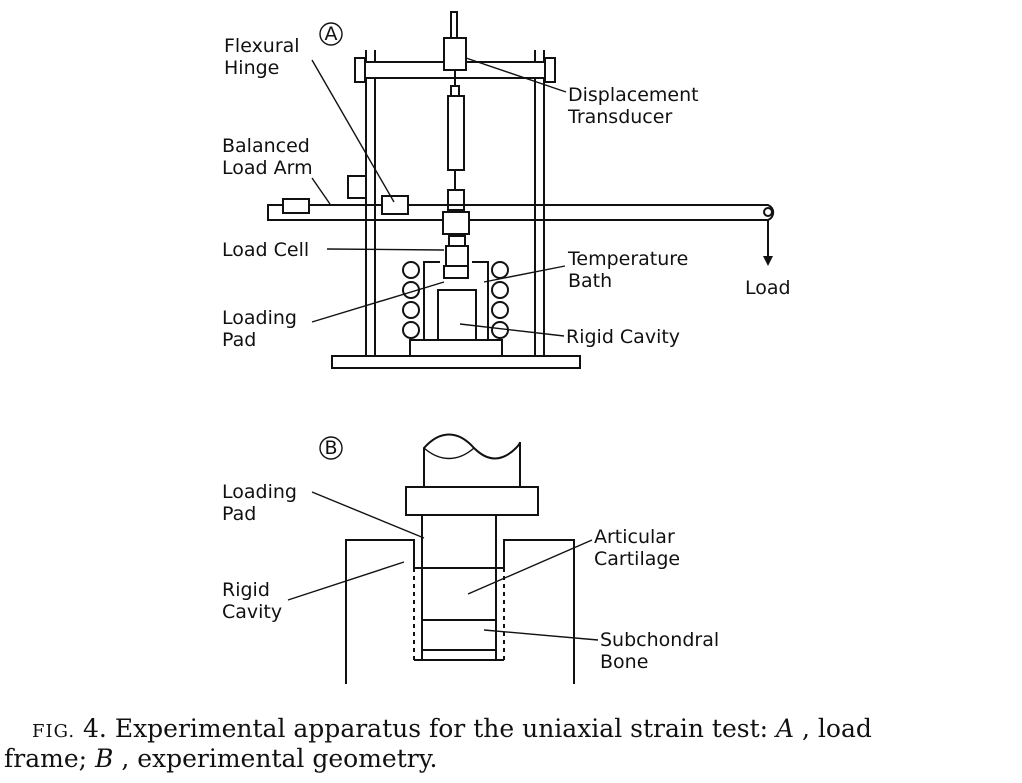  What do you see at coordinates (456, 362) in the screenshot?
I see `base-plate` at bounding box center [456, 362].